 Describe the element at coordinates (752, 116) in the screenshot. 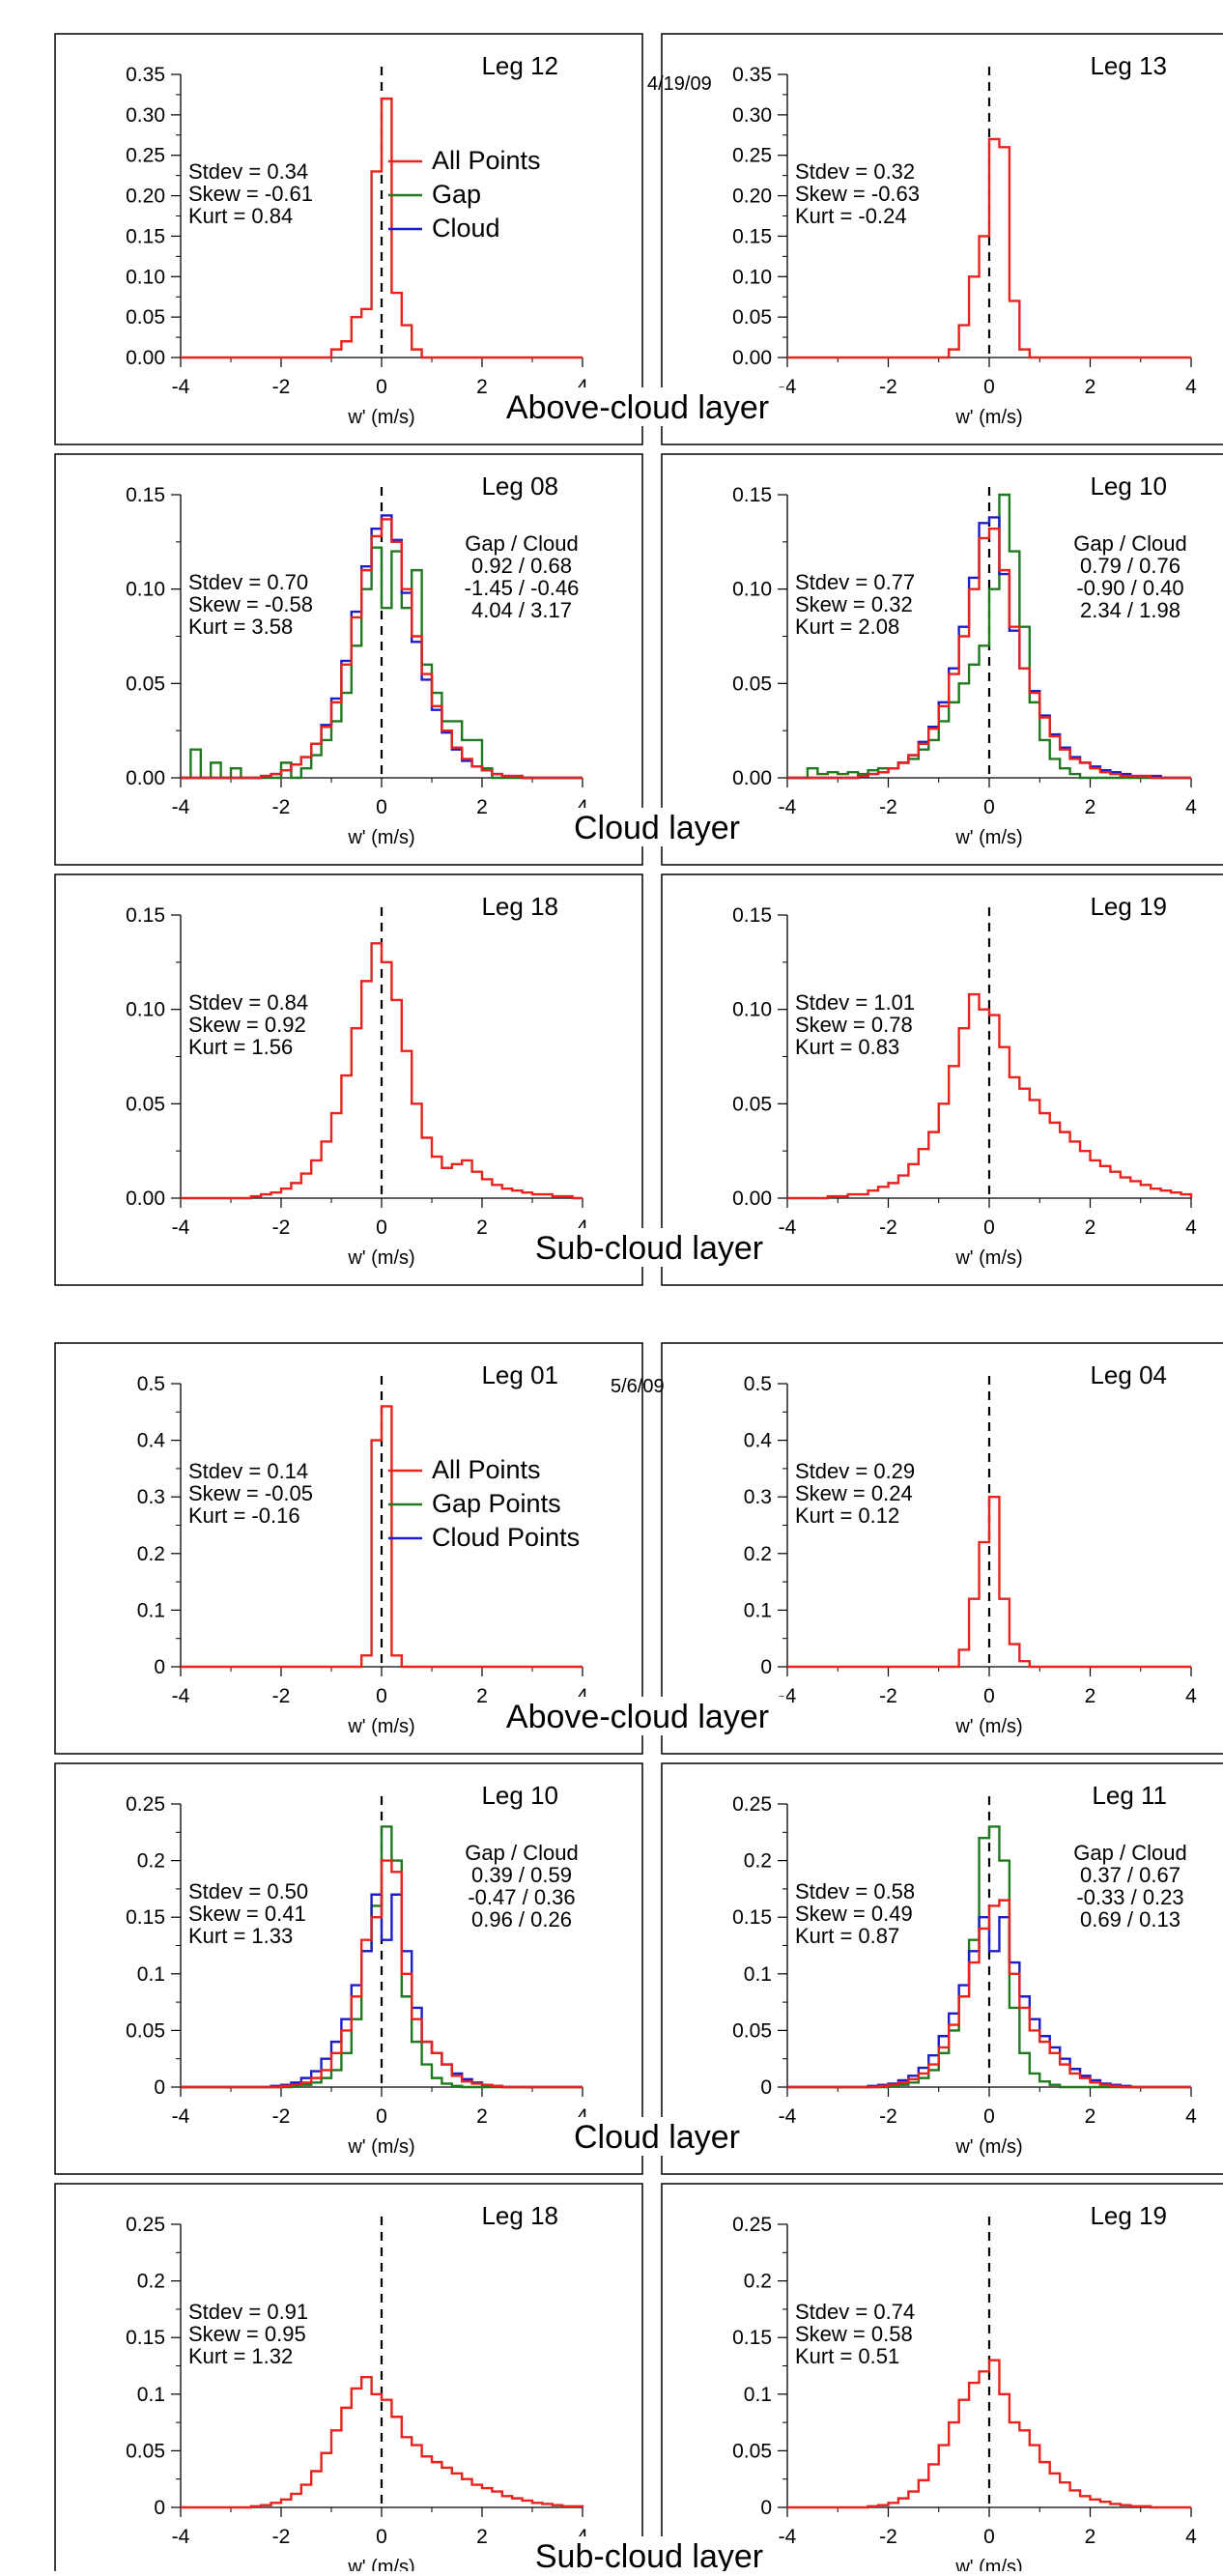

I see `y-tick-label: 0.30` at that location.